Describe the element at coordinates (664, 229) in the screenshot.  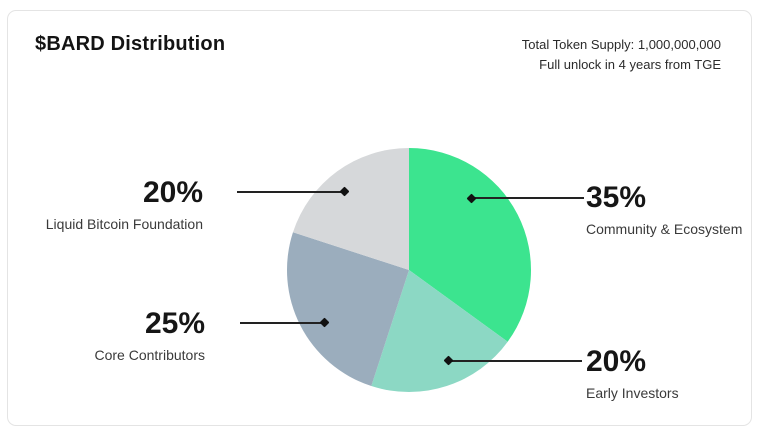
I see `label-community-name: Community & Ecosystem` at that location.